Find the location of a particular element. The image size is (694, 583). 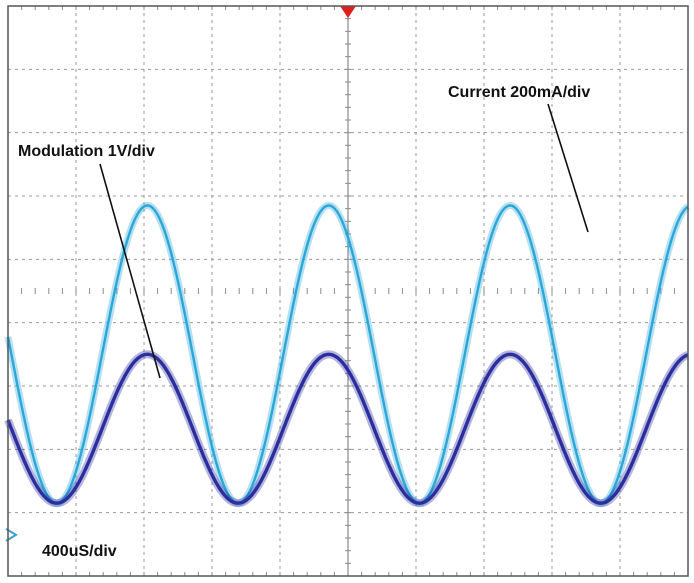

modulation-label-leader is located at coordinates (130, 271).